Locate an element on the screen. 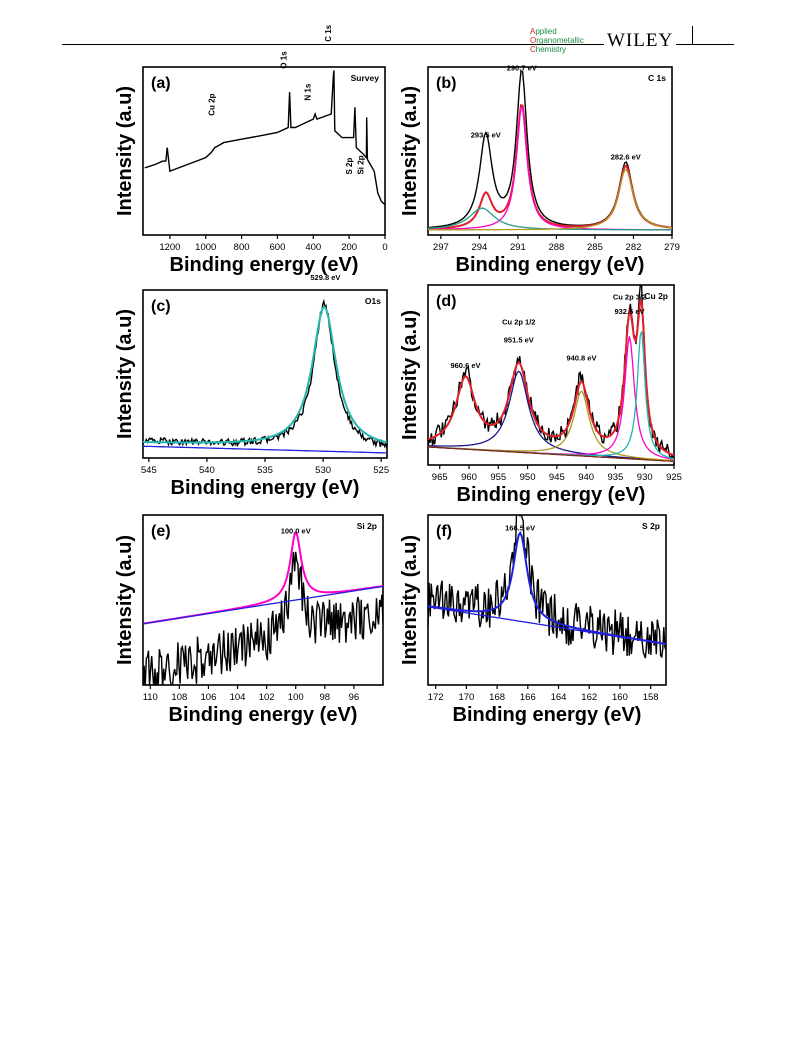 Image resolution: width=793 pixels, height=1043 pixels. series-baseline-brown is located at coordinates (551, 454).